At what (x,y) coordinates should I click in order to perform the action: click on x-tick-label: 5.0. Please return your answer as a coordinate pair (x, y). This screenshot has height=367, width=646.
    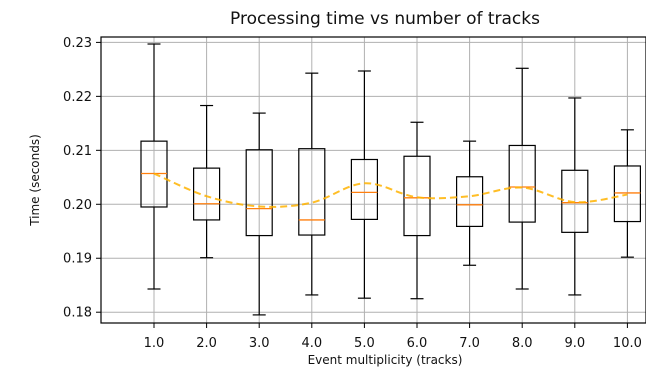
    Looking at the image, I should click on (364, 343).